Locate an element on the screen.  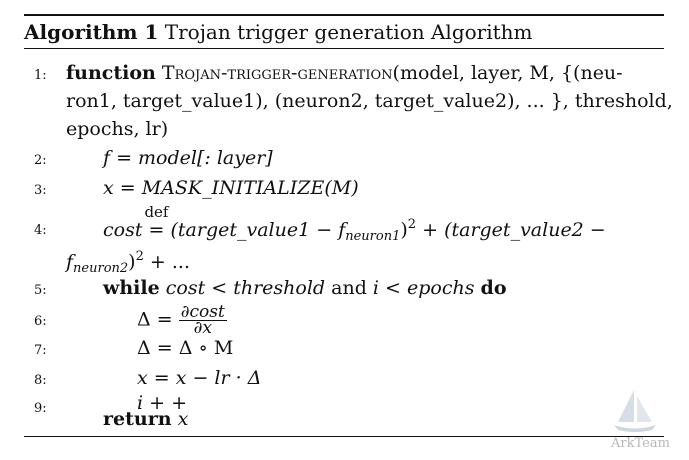
def-symbol: def is located at coordinates (156, 212).